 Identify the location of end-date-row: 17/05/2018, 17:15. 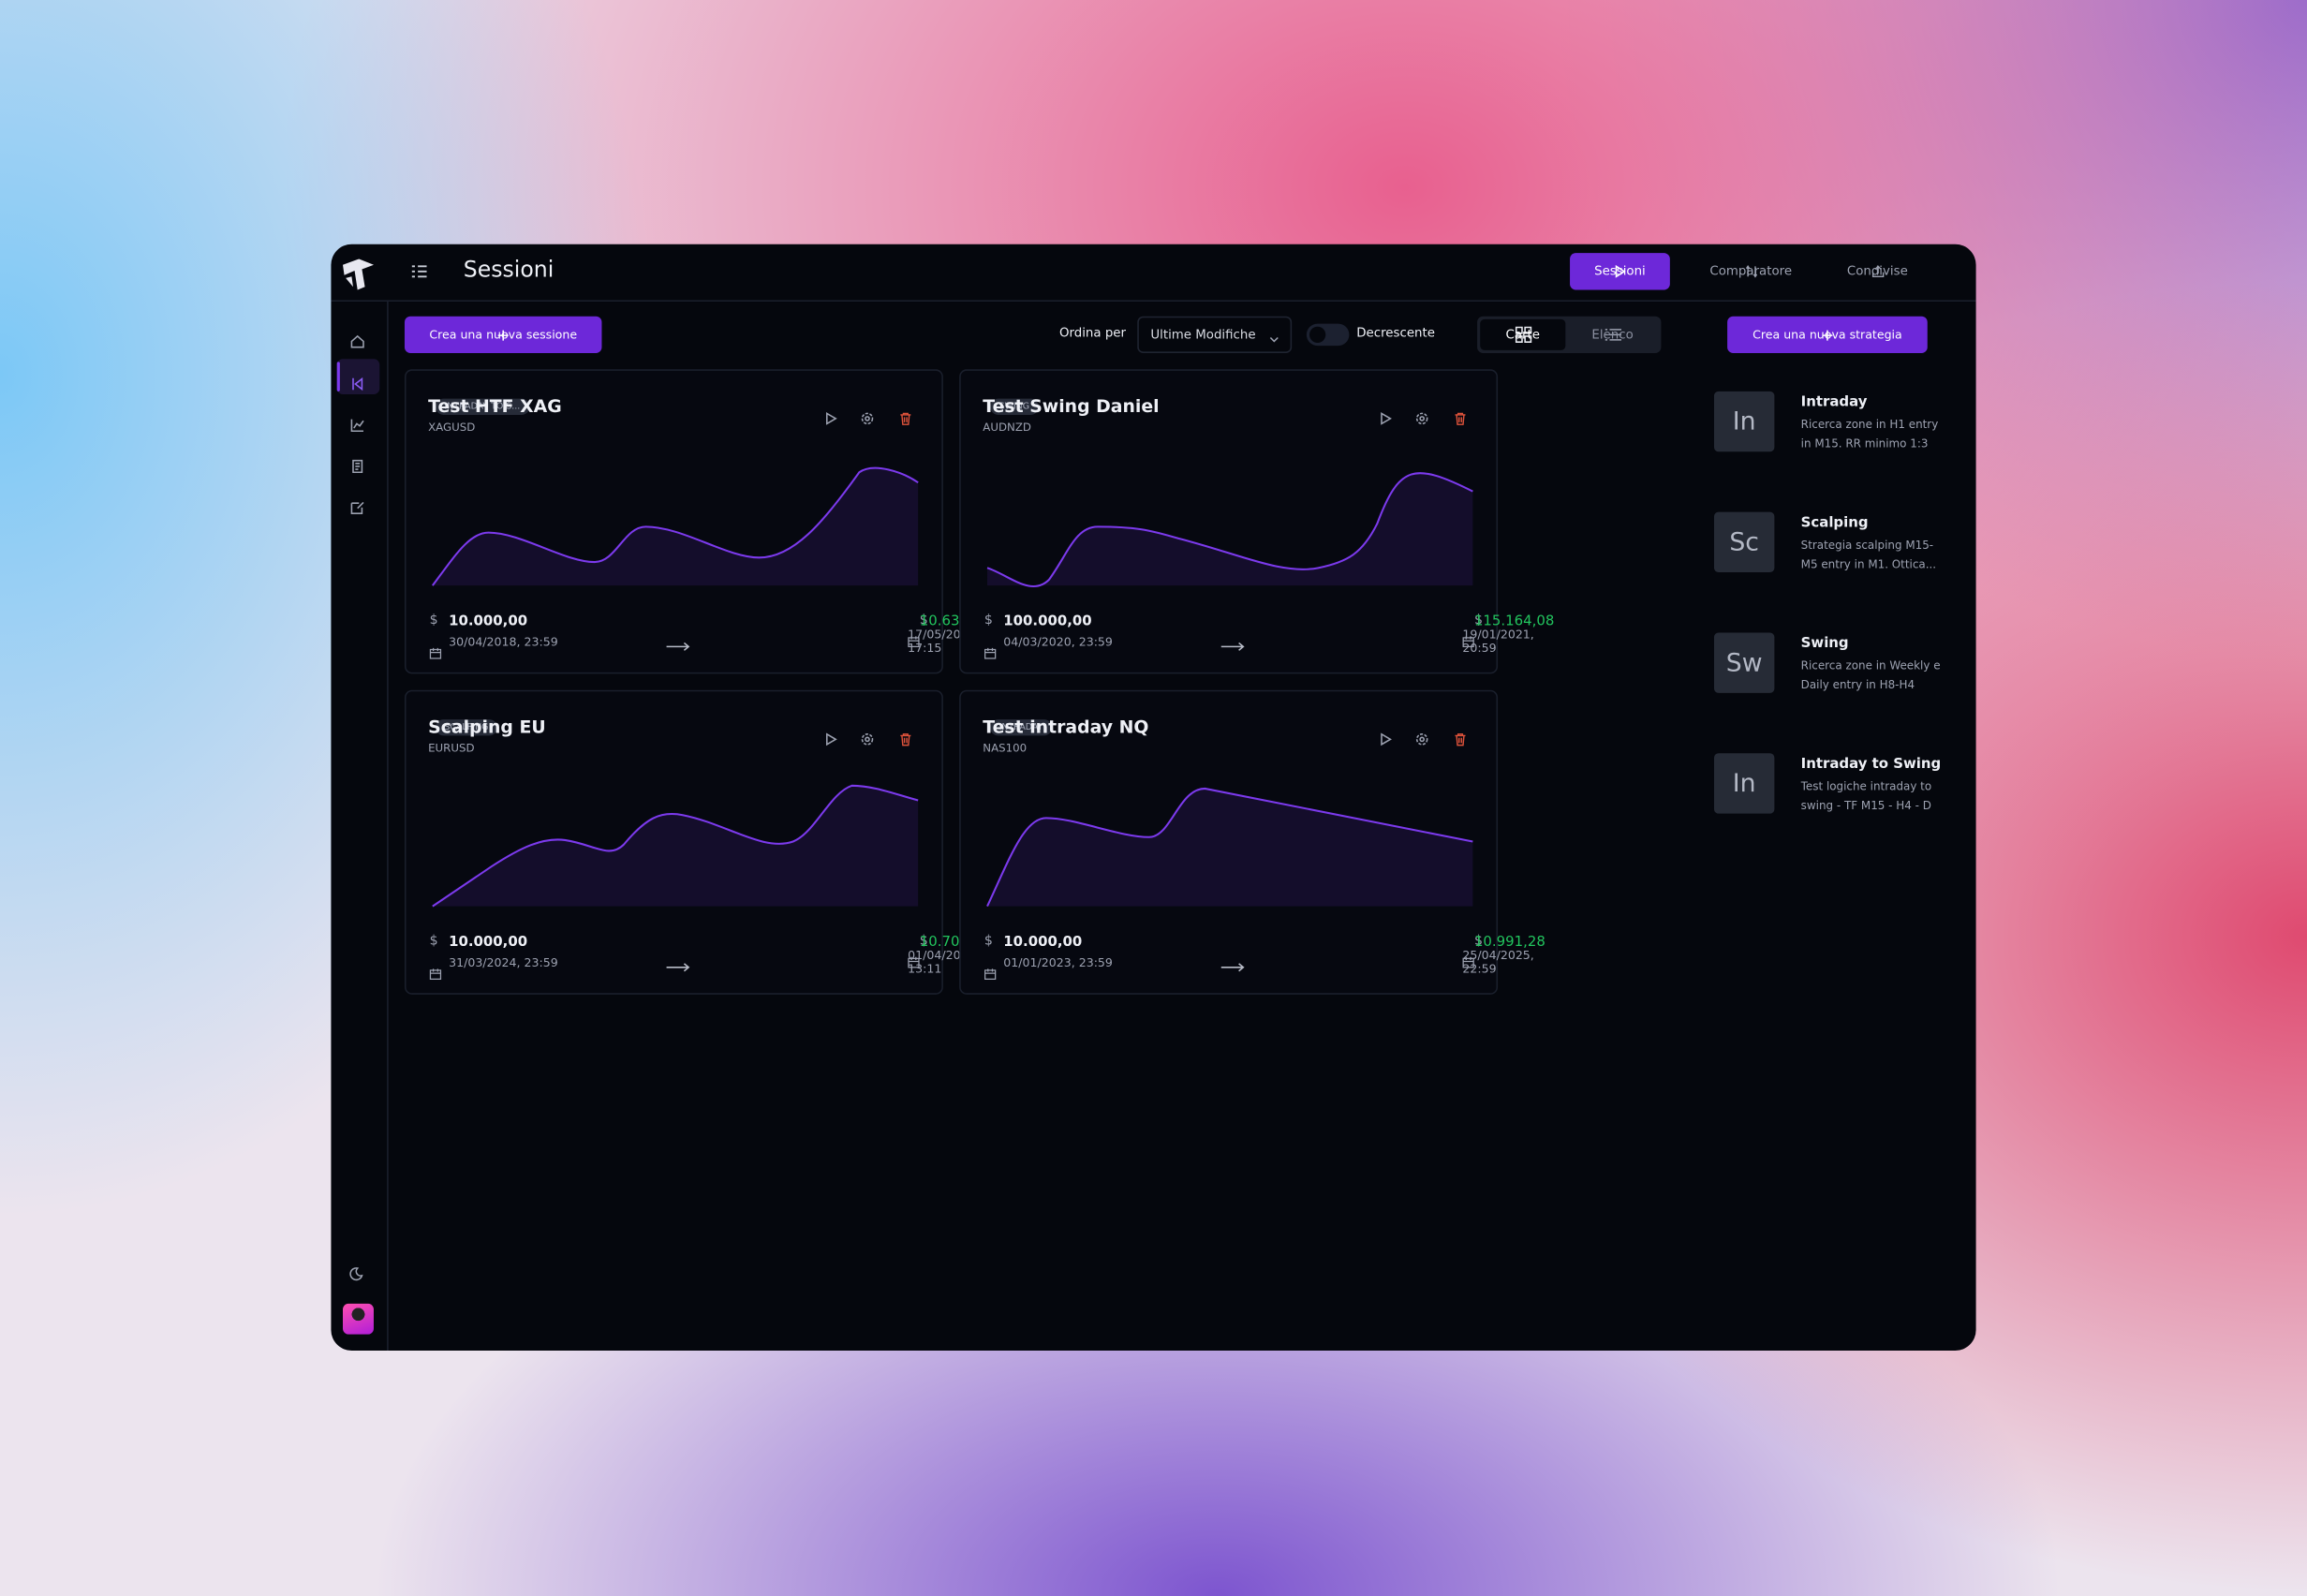
(943, 641).